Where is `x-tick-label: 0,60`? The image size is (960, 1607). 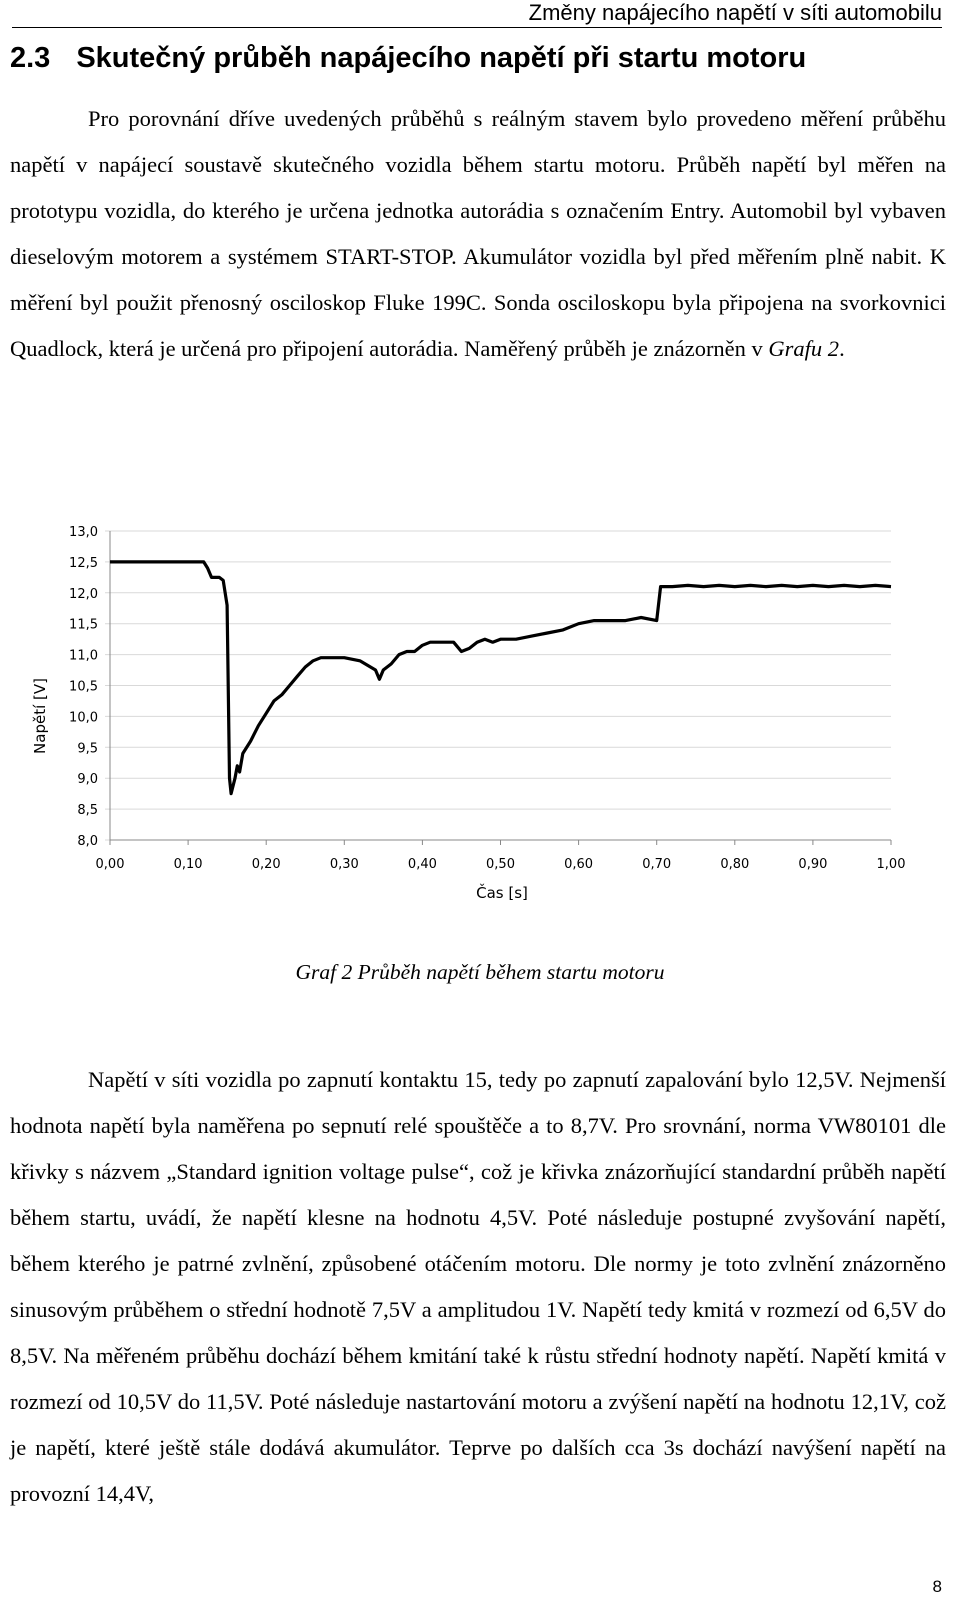 x-tick-label: 0,60 is located at coordinates (578, 864).